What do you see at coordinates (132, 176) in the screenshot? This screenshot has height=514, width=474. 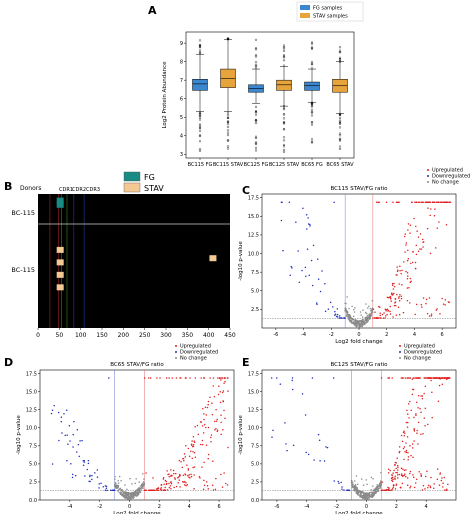 I see `fg-legend-swatch-b` at bounding box center [132, 176].